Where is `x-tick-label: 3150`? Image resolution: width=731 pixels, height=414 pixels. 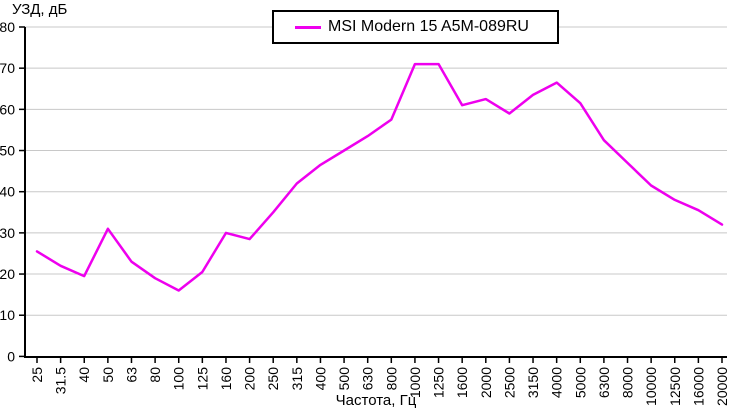 x-tick-label: 3150 is located at coordinates (533, 382).